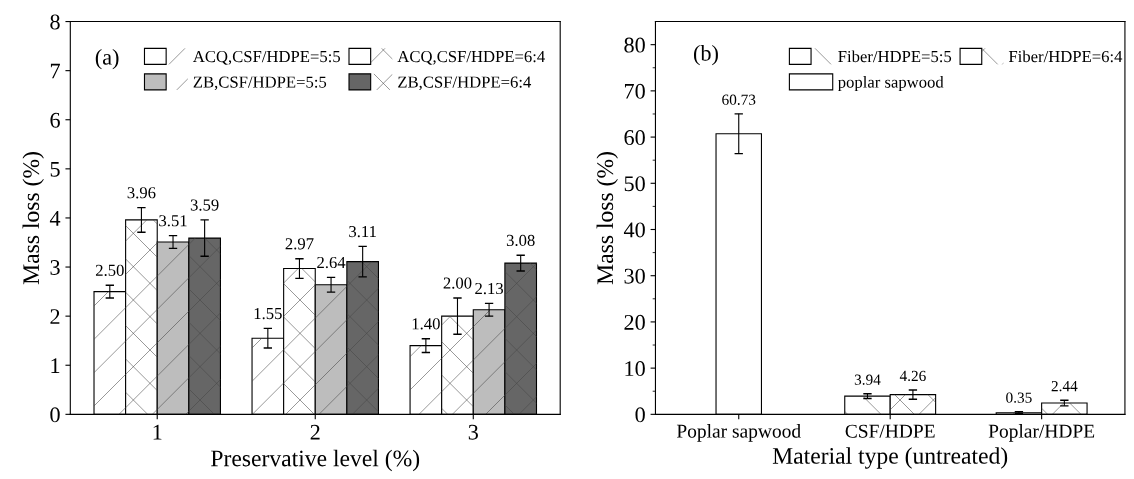 This screenshot has width=1134, height=479. What do you see at coordinates (55, 267) in the screenshot?
I see `y-tick-label: 3` at bounding box center [55, 267].